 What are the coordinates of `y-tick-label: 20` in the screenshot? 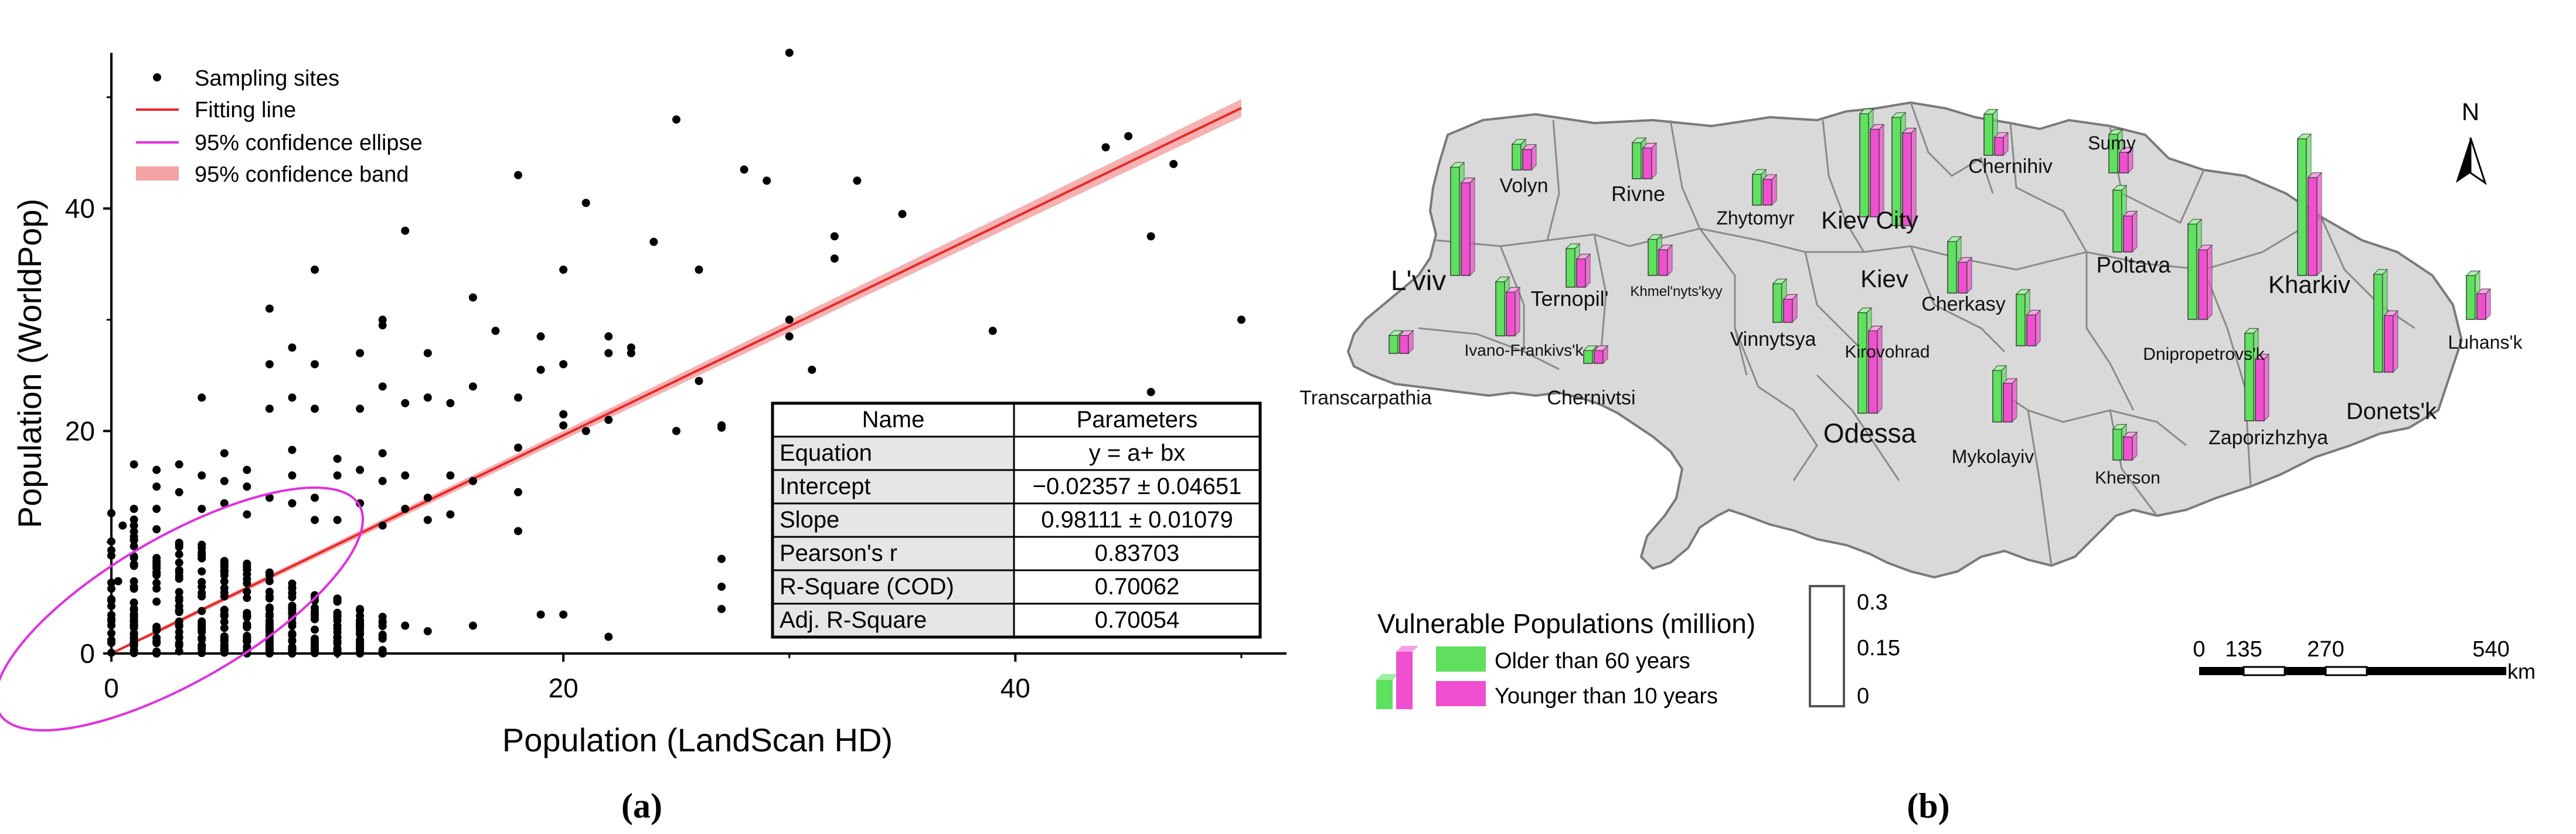 It's located at (80, 431).